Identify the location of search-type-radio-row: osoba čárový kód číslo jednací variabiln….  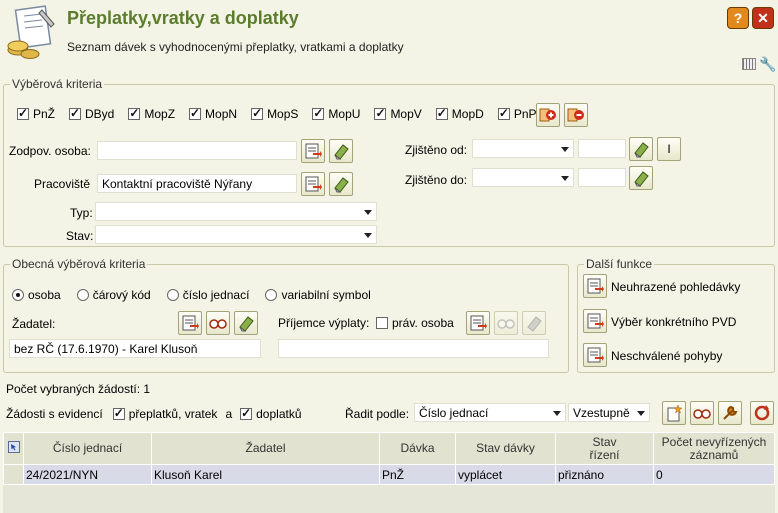
(191, 295).